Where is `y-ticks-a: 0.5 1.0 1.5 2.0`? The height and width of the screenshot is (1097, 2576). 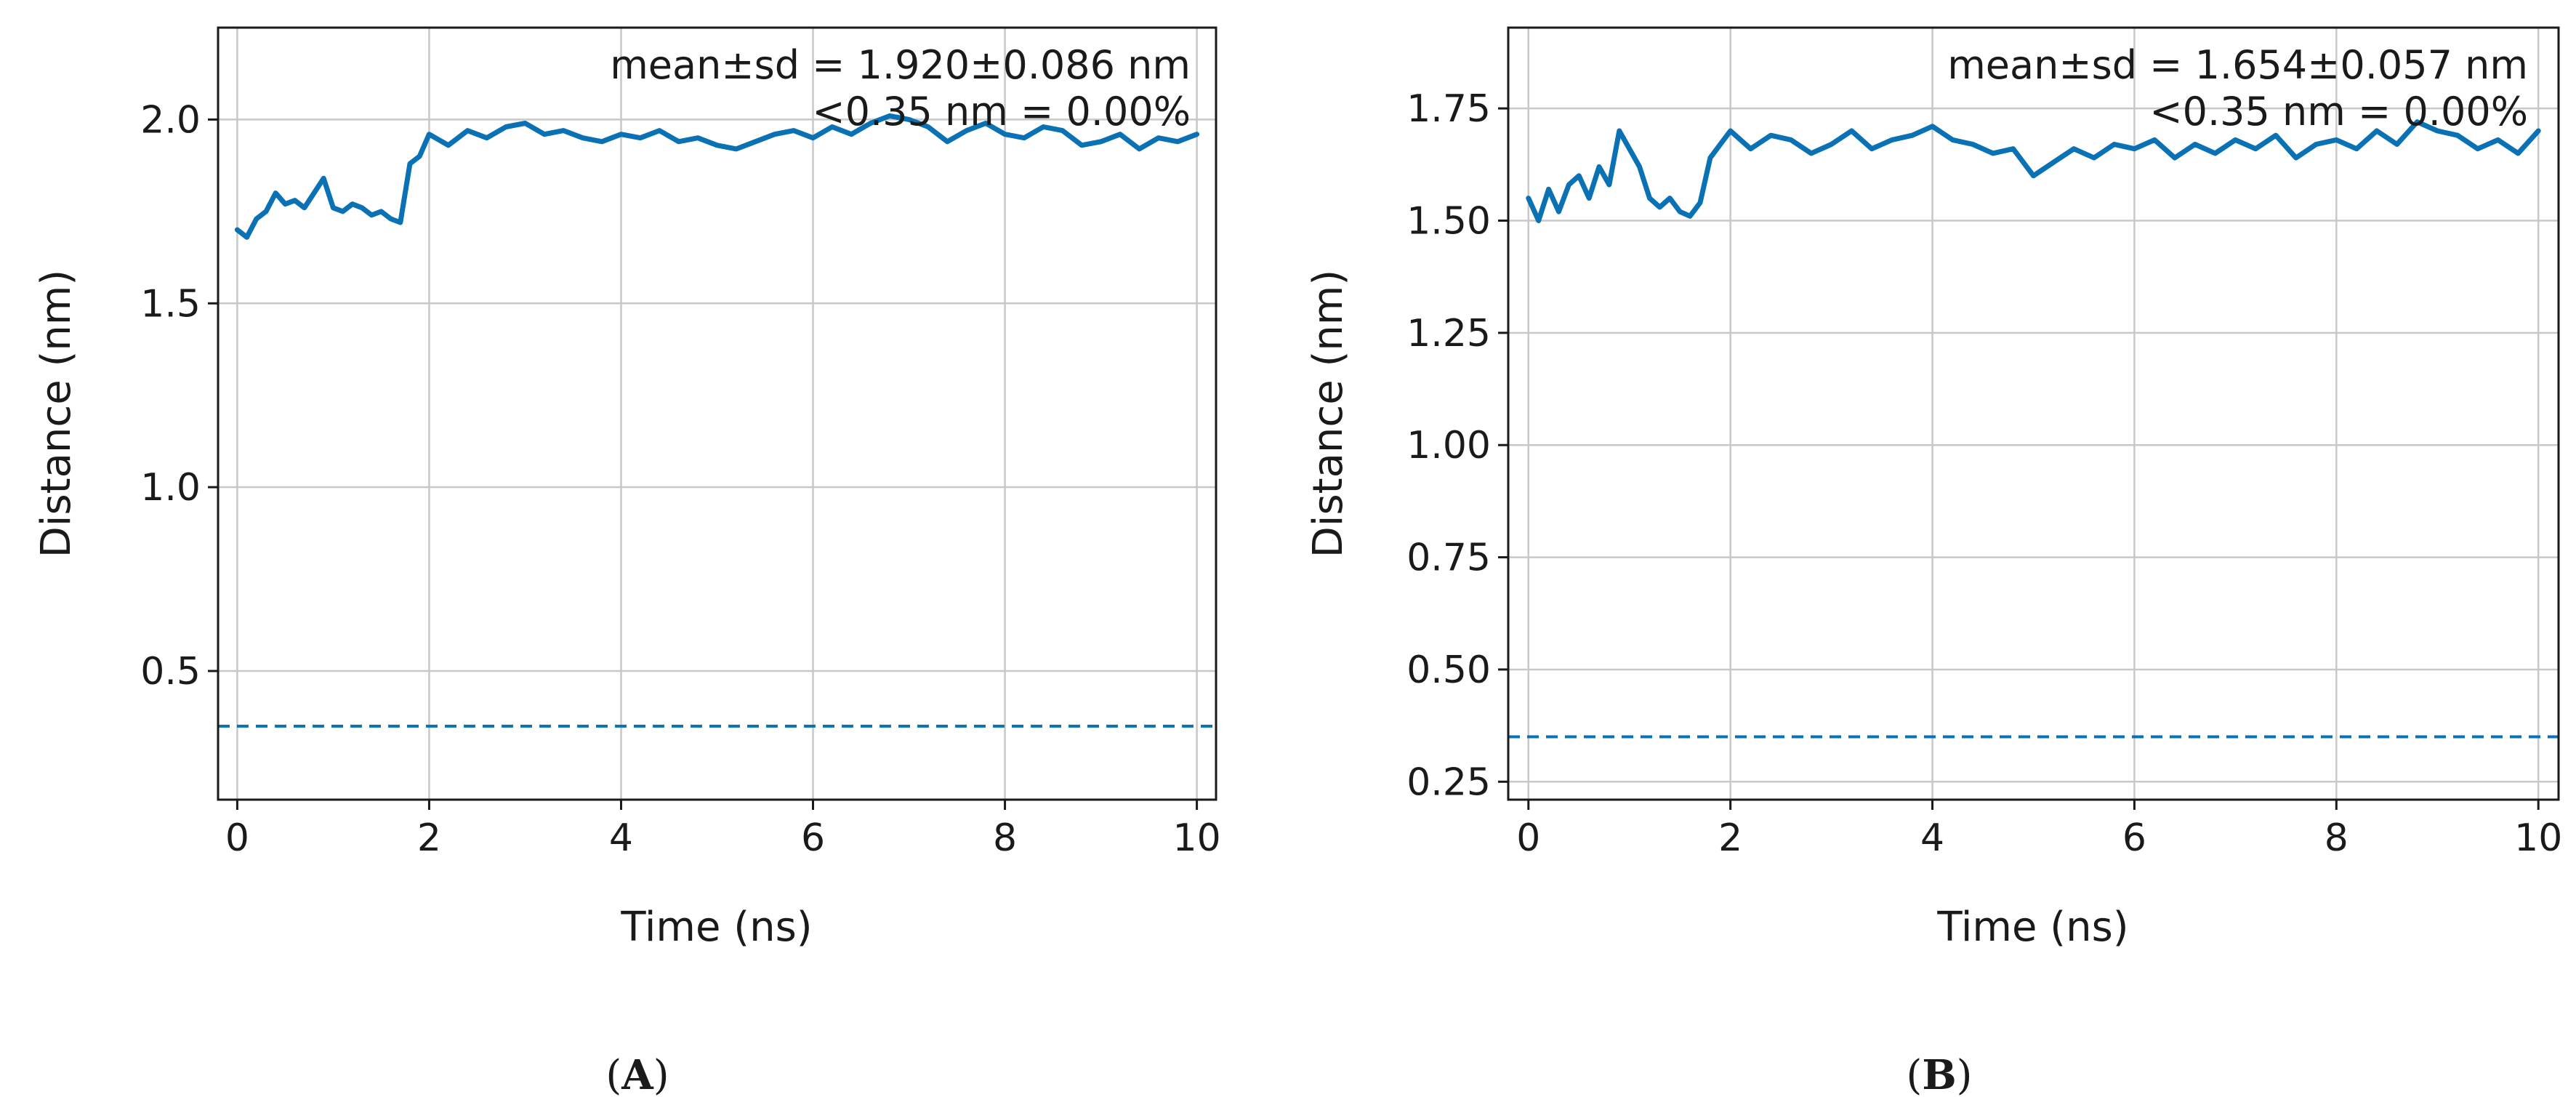
y-ticks-a: 0.5 1.0 1.5 2.0 is located at coordinates (179, 396).